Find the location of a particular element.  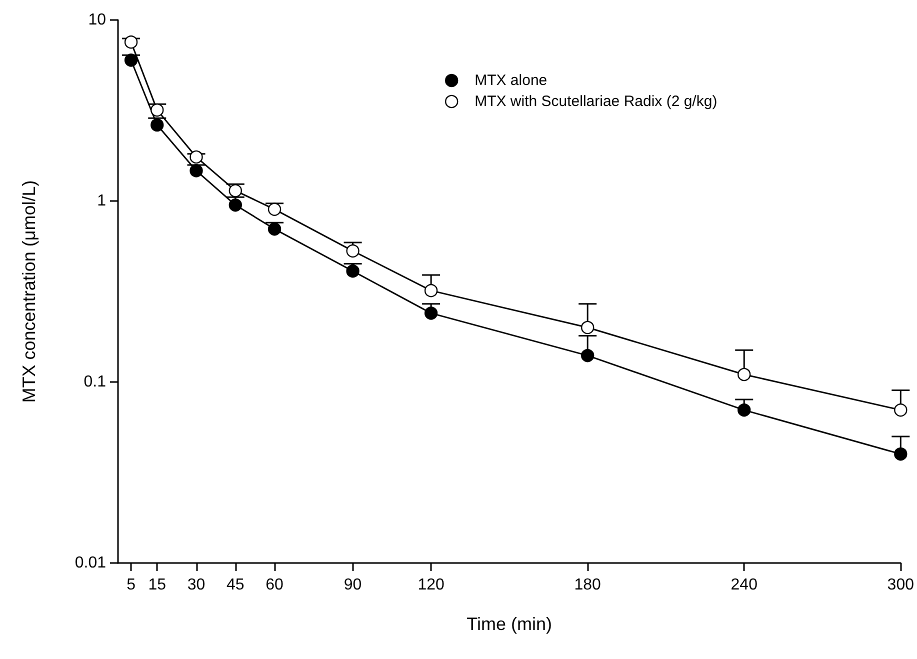

x-tick-label: 240 is located at coordinates (744, 585).